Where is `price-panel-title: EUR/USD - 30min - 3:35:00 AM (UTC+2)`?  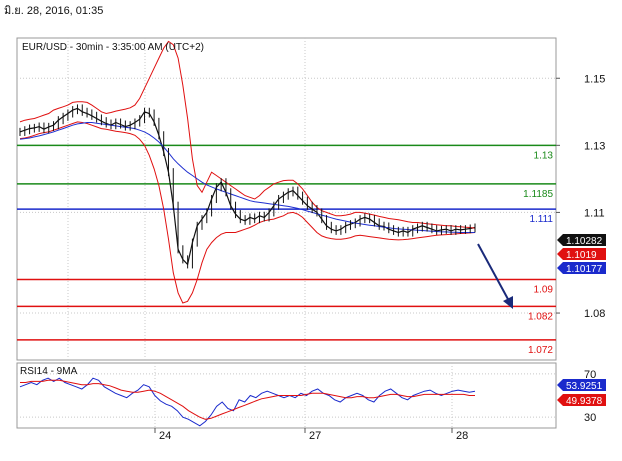
price-panel-title: EUR/USD - 30min - 3:35:00 AM (UTC+2) is located at coordinates (113, 47).